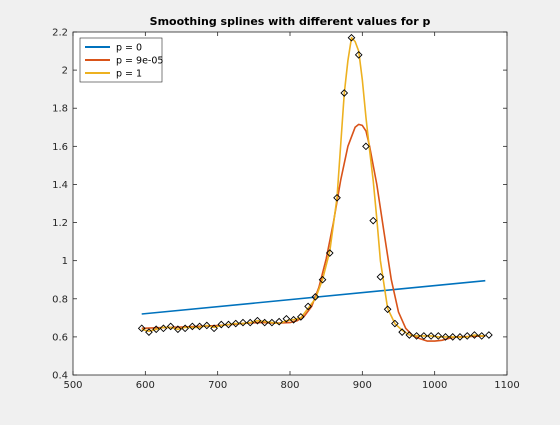 The height and width of the screenshot is (425, 560). Describe the element at coordinates (217, 385) in the screenshot. I see `x-tick-label: 700` at that location.